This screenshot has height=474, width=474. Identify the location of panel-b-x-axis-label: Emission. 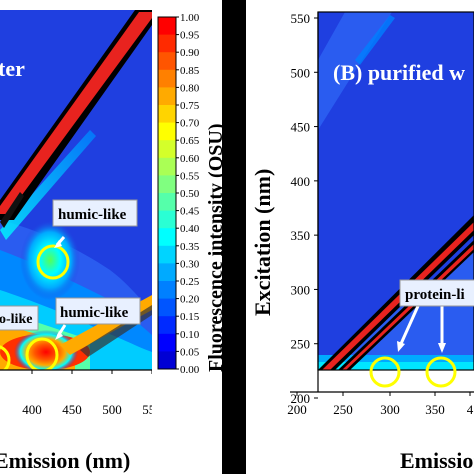
(437, 460).